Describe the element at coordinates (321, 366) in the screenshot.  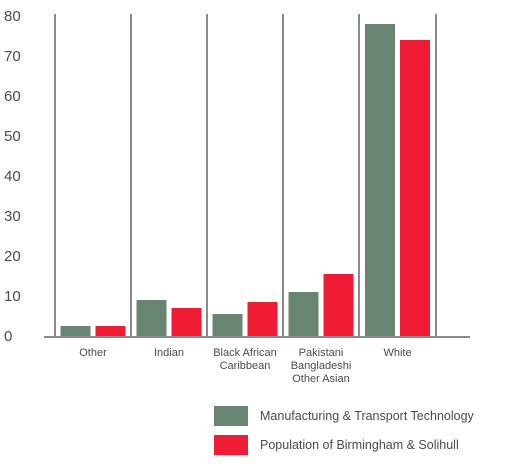
I see `x-tick-label: Bangladeshi` at that location.